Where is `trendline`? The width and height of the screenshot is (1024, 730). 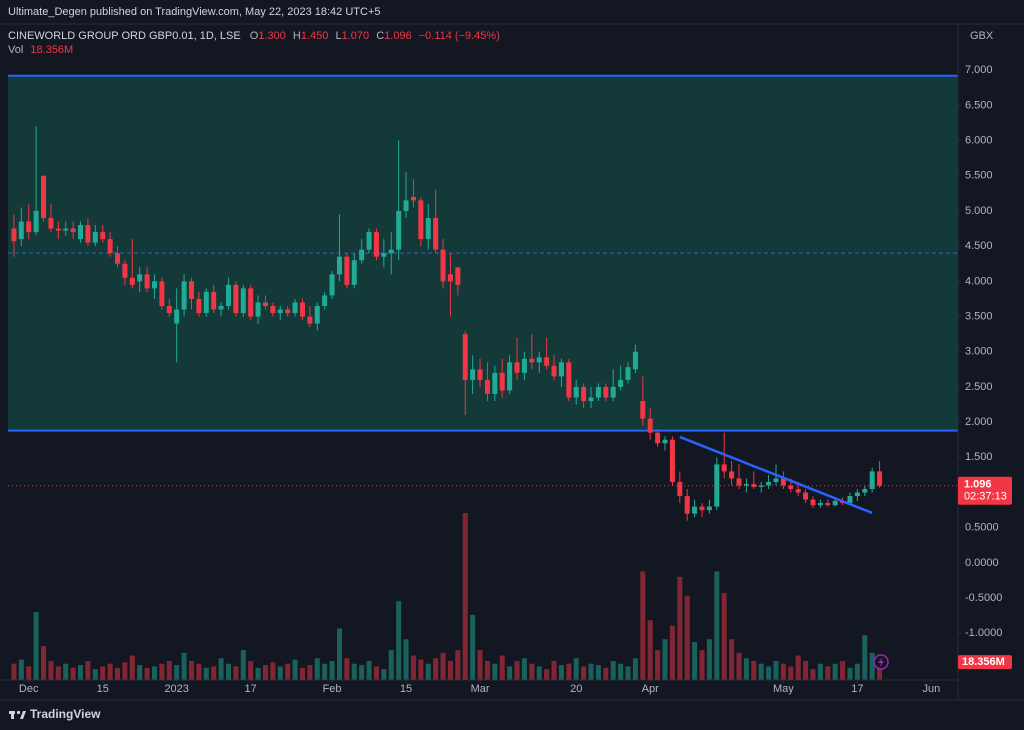 trendline is located at coordinates (776, 475).